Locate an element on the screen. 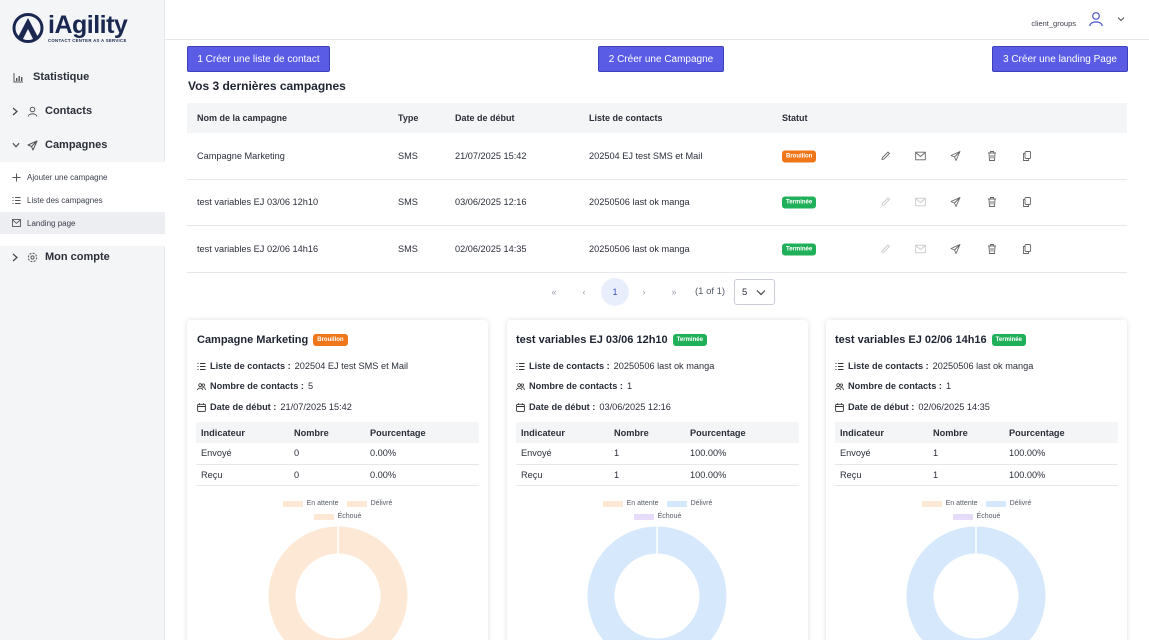 The width and height of the screenshot is (1149, 640). sidebar-item-statistique: Statistique is located at coordinates (82, 77).